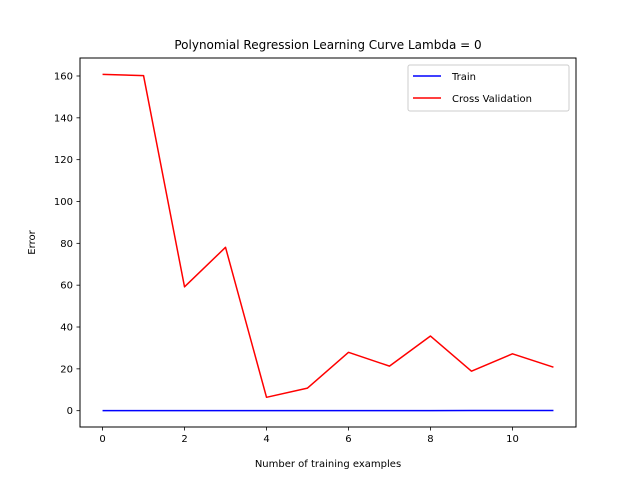  I want to click on legend: Train Cross Validation, so click(488, 88).